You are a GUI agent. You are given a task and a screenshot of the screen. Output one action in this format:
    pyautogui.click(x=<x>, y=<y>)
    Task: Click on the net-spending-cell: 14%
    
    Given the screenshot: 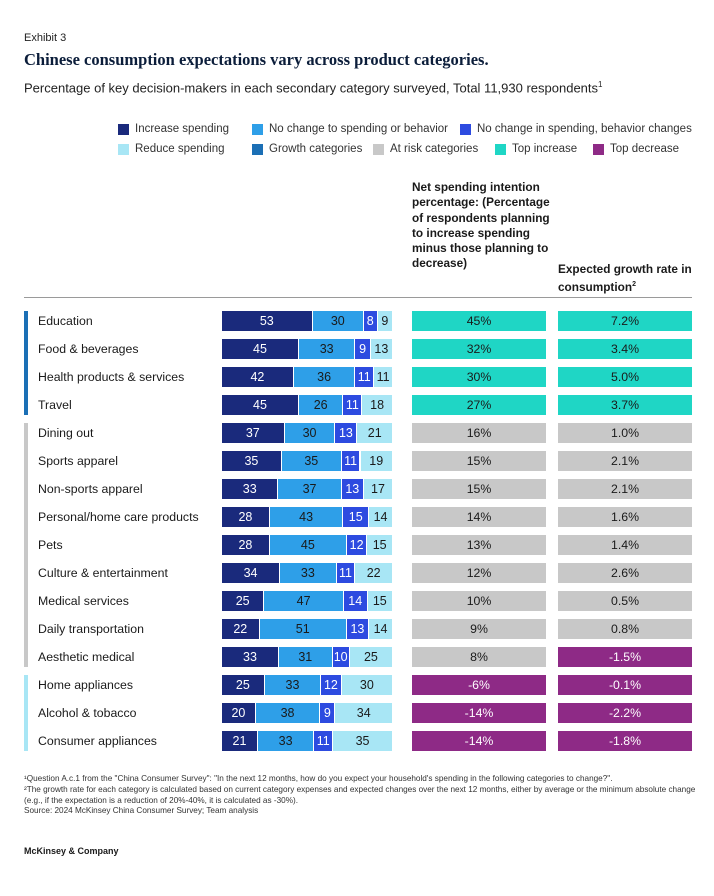 What is the action you would take?
    pyautogui.click(x=479, y=517)
    